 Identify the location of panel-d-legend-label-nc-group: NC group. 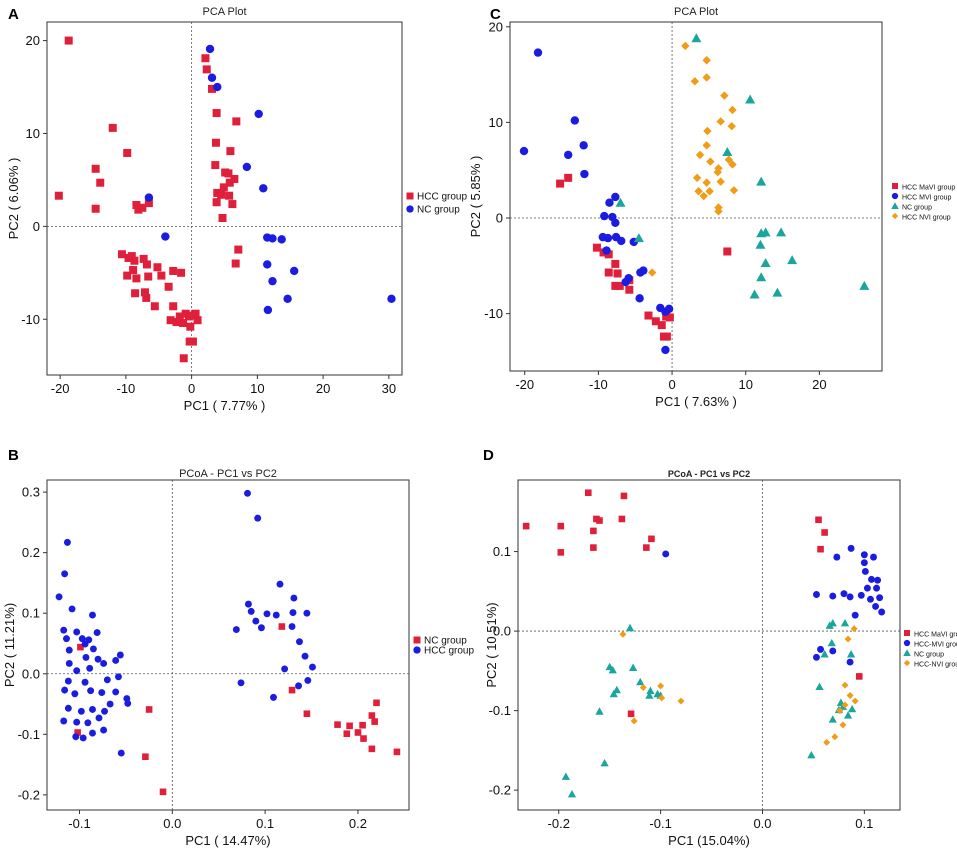
(929, 655).